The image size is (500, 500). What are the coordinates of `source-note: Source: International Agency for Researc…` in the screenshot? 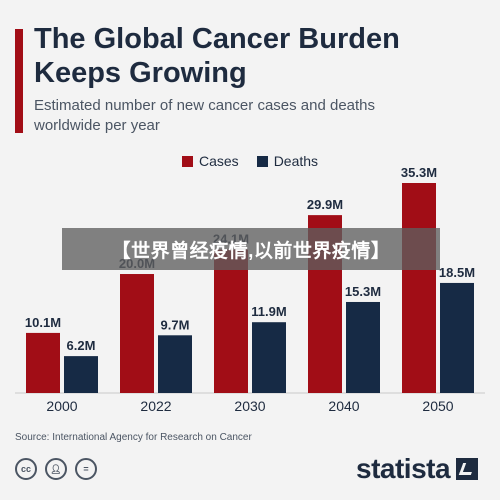 It's located at (133, 437).